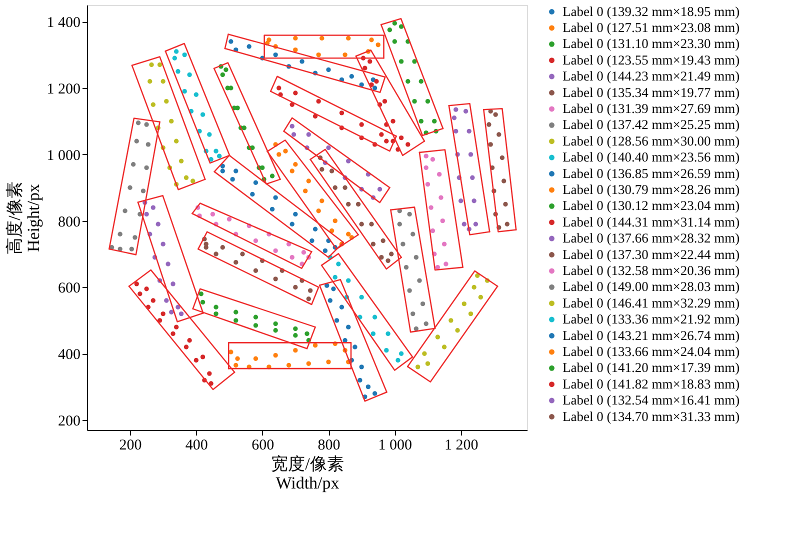  I want to click on y-tick-label: 1 400, so click(63, 23).